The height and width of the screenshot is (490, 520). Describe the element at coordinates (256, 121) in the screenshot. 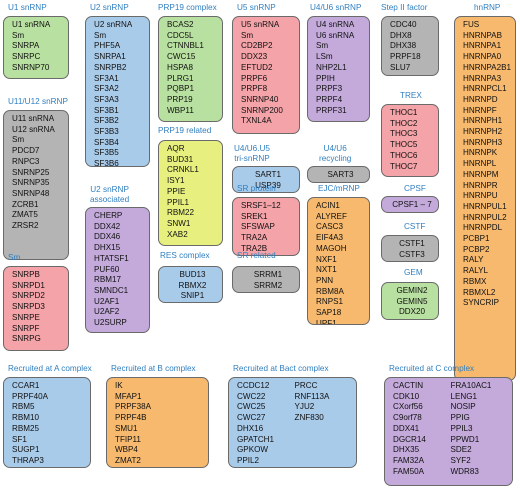

I see `protein-label: TXNL4A` at that location.